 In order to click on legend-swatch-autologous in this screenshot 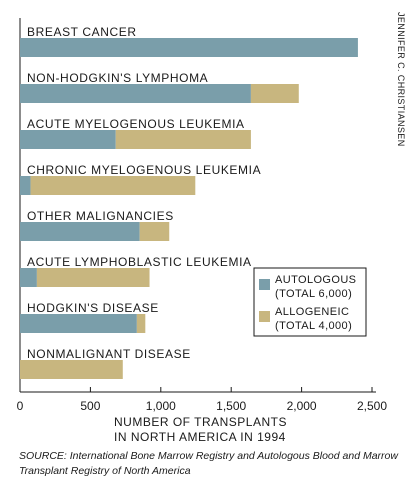, I will do `click(264, 284)`.